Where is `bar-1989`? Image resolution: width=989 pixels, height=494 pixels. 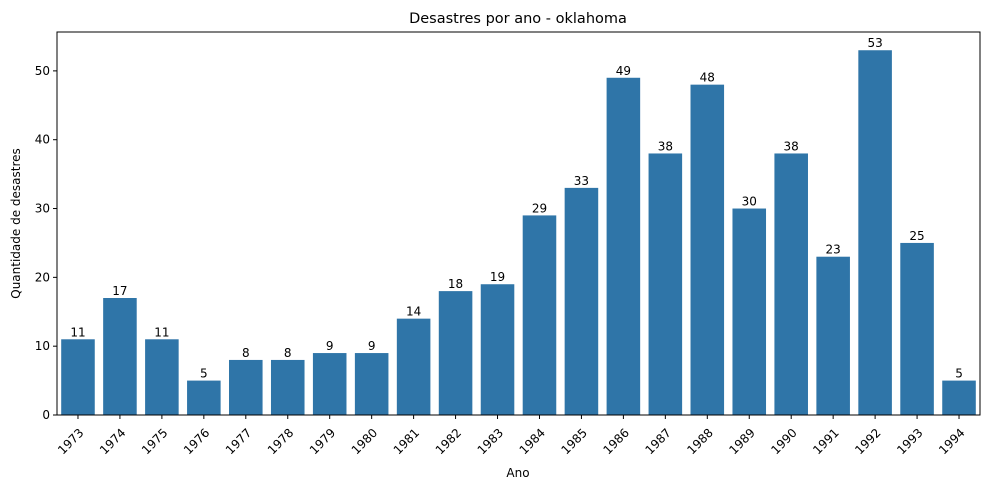
bar-1989 is located at coordinates (749, 311).